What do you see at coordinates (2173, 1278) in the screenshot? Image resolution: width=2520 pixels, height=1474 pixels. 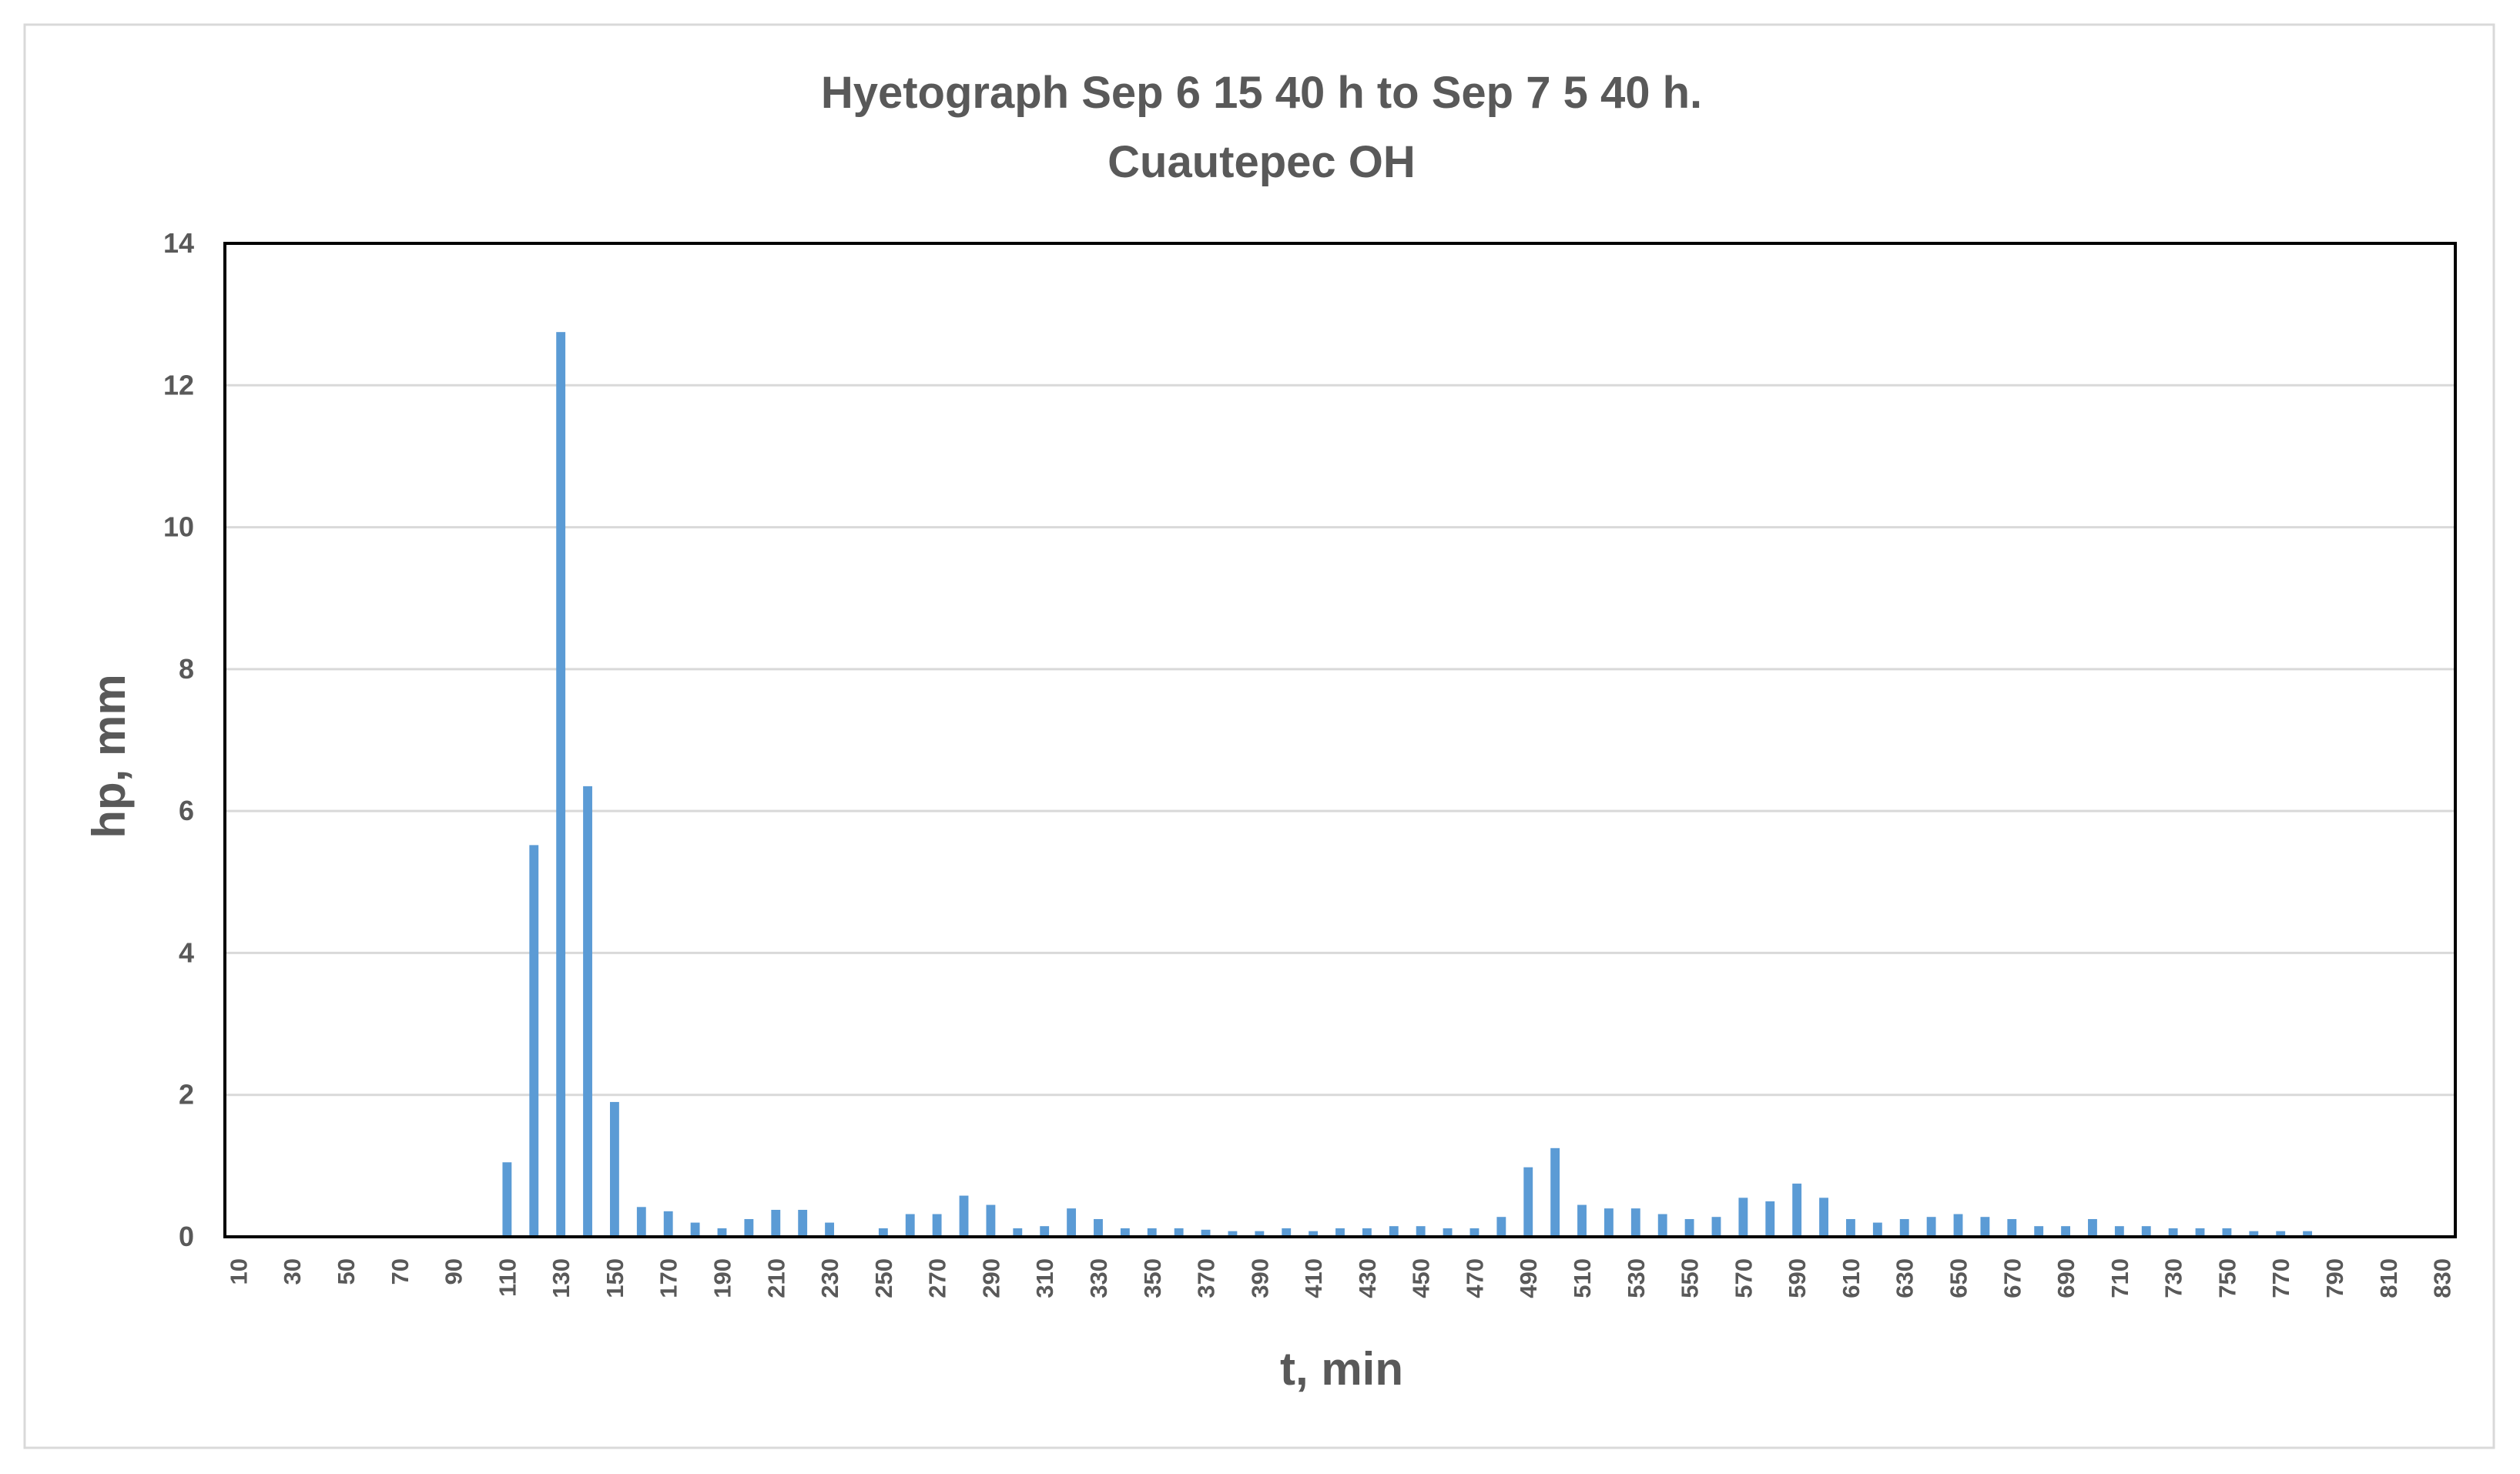 I see `x-tick-label: 730` at bounding box center [2173, 1278].